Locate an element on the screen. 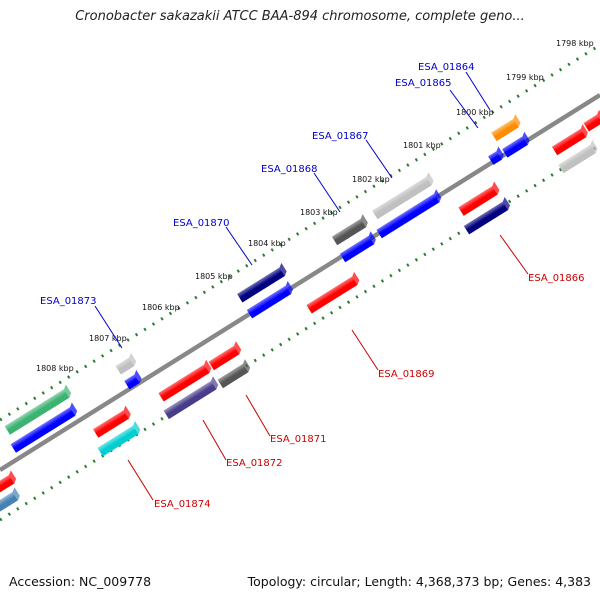 This screenshot has height=600, width=600. tick-label: 1805 kbp is located at coordinates (214, 276).